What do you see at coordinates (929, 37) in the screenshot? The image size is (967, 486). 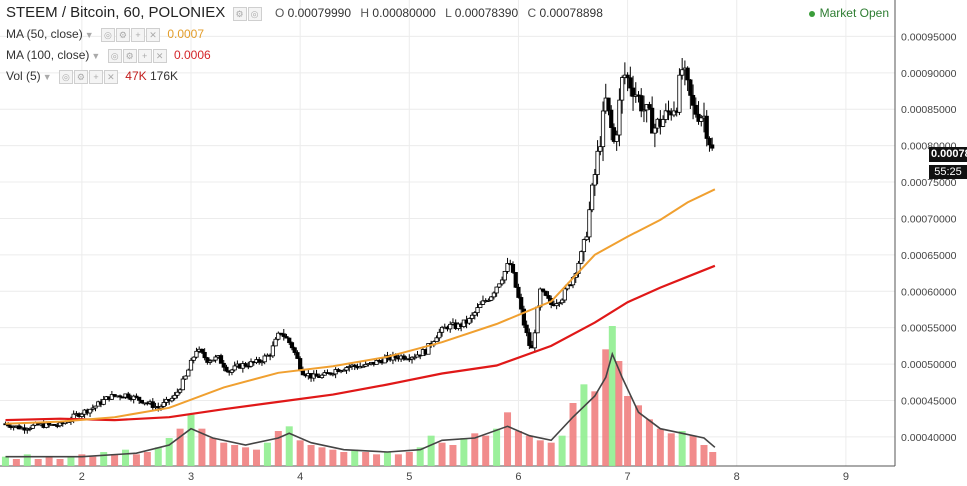 I see `price-tick-label: 0.00095000` at bounding box center [929, 37].